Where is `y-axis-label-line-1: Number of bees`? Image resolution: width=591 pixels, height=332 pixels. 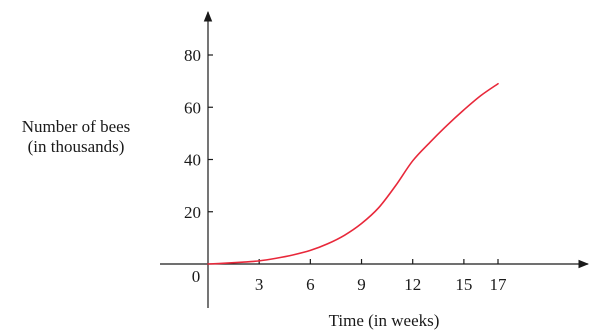 y-axis-label-line-1: Number of bees is located at coordinates (76, 126).